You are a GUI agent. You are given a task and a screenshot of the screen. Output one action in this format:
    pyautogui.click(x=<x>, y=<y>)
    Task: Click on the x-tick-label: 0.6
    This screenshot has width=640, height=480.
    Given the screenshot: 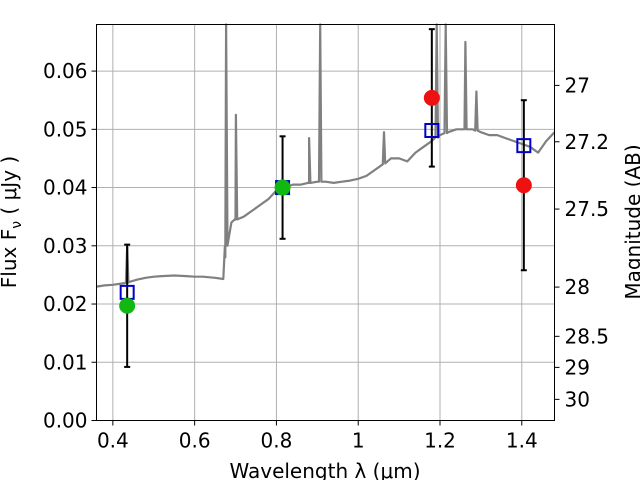 What is the action you would take?
    pyautogui.click(x=195, y=441)
    